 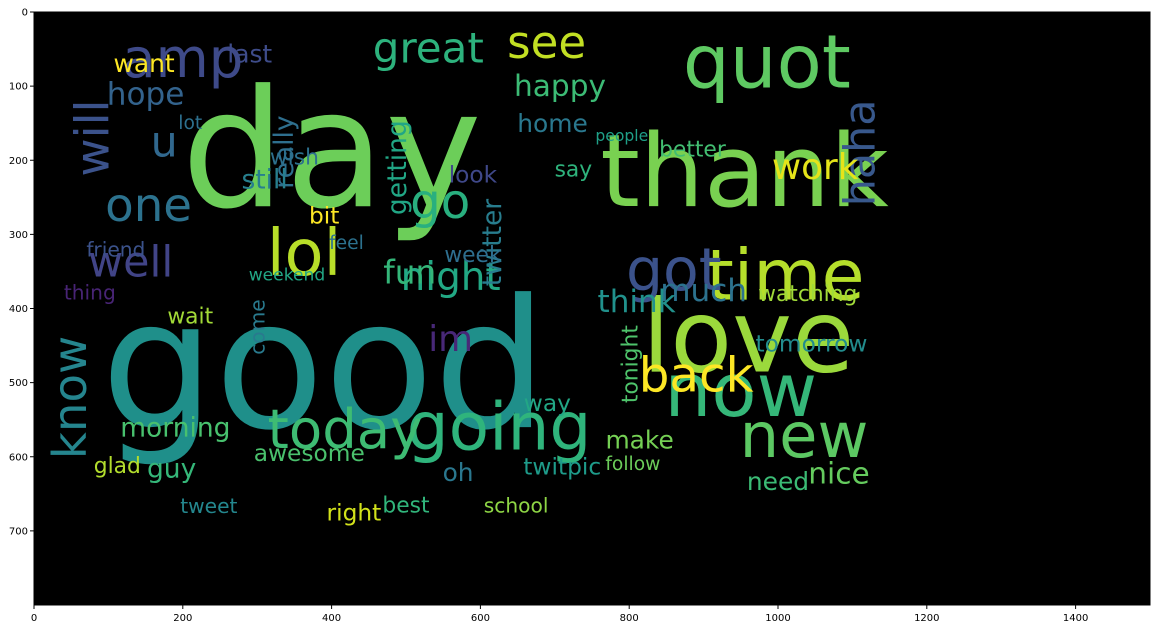 I want to click on word-going: going, so click(x=499, y=426).